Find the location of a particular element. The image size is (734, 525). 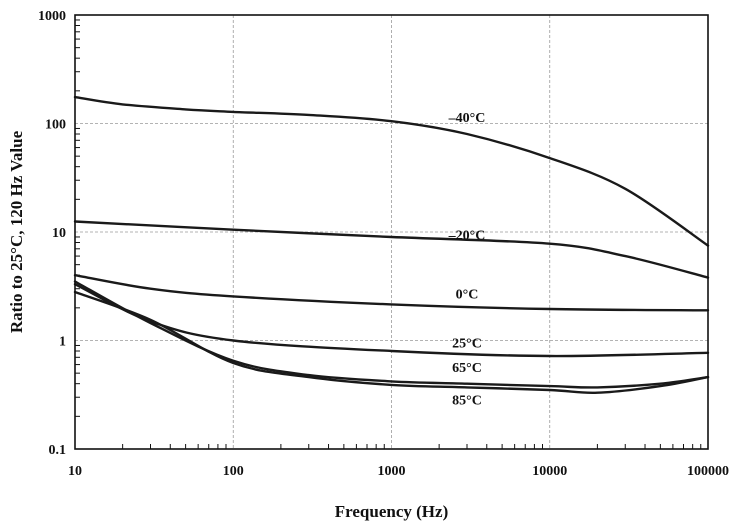

x-tick-labels: 10 100 1000 10000 100000 is located at coordinates (398, 471).